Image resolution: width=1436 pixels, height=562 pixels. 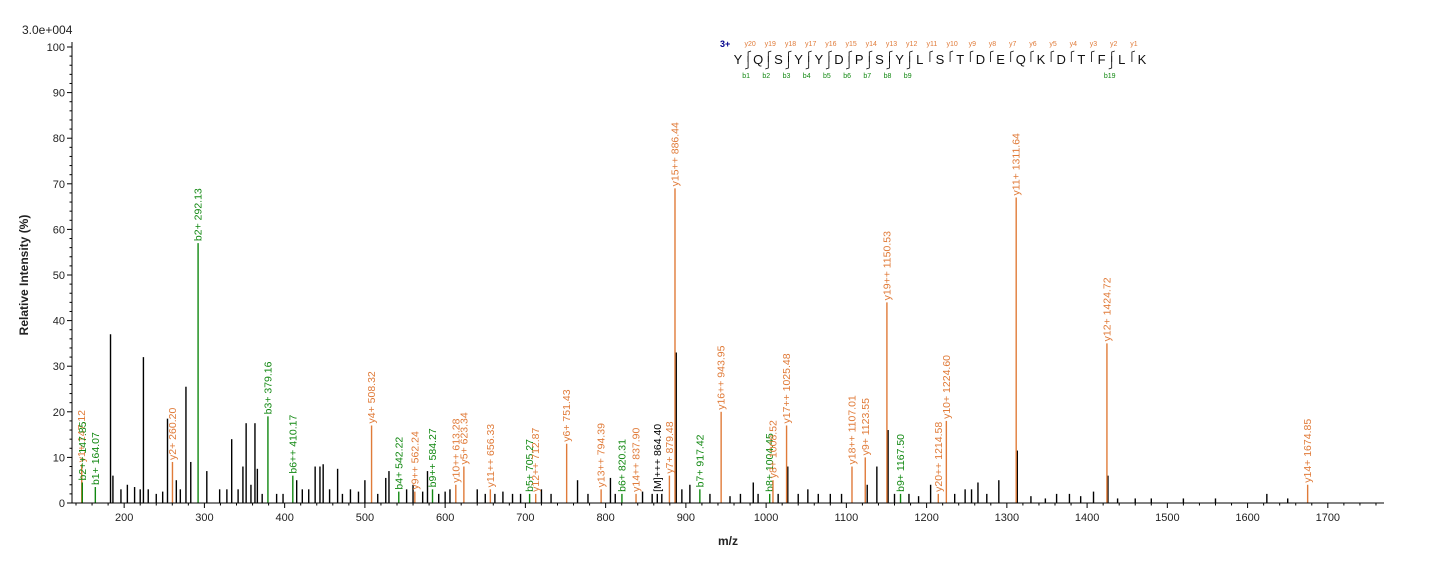 I want to click on y-tick-label: 40, so click(x=59, y=322).